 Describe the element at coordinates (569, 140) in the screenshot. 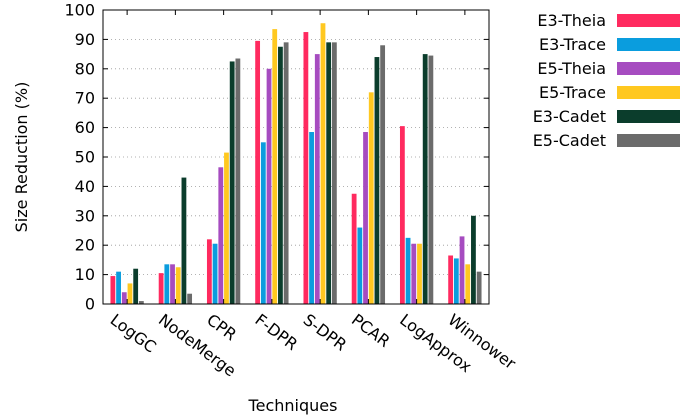

I see `legend-label: E5-Cadet` at that location.